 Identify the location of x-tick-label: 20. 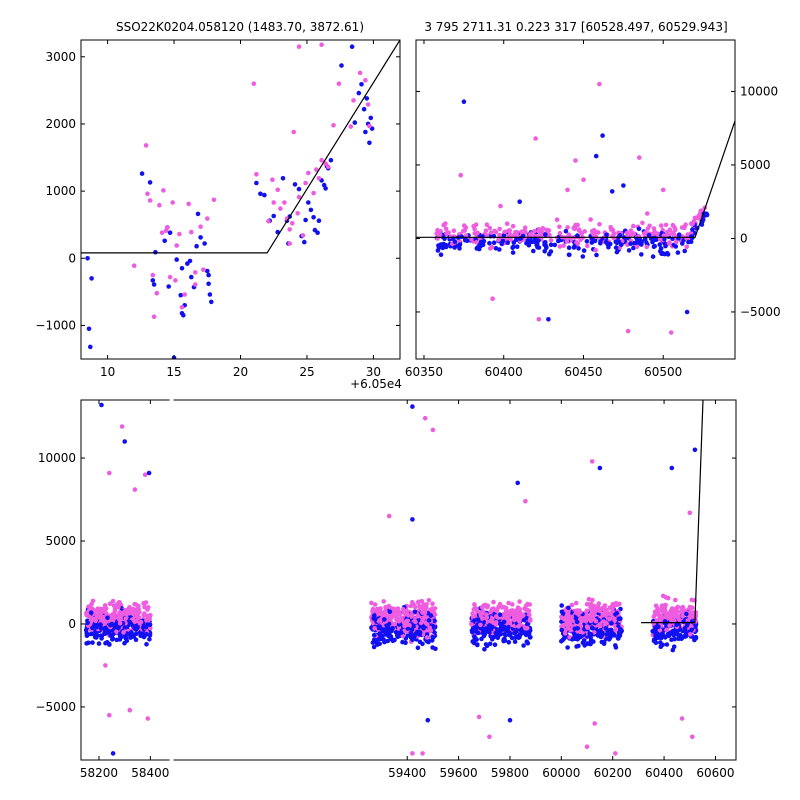
(240, 372).